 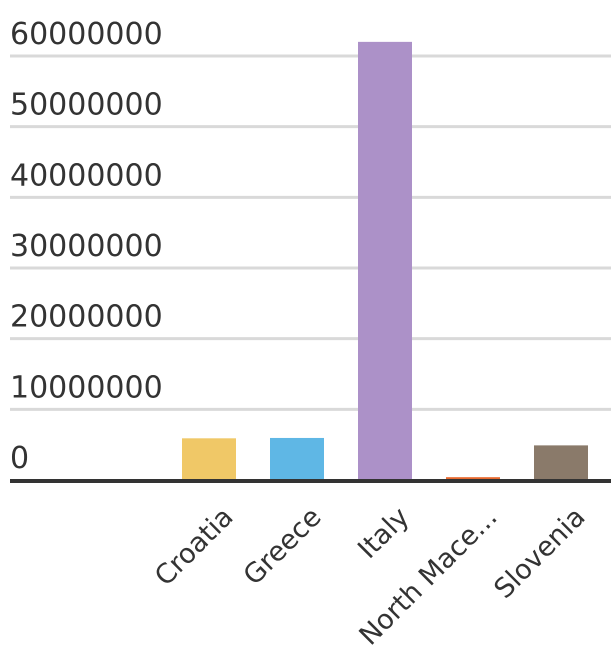 What do you see at coordinates (86, 105) in the screenshot?
I see `y-tick-label: 50000000` at bounding box center [86, 105].